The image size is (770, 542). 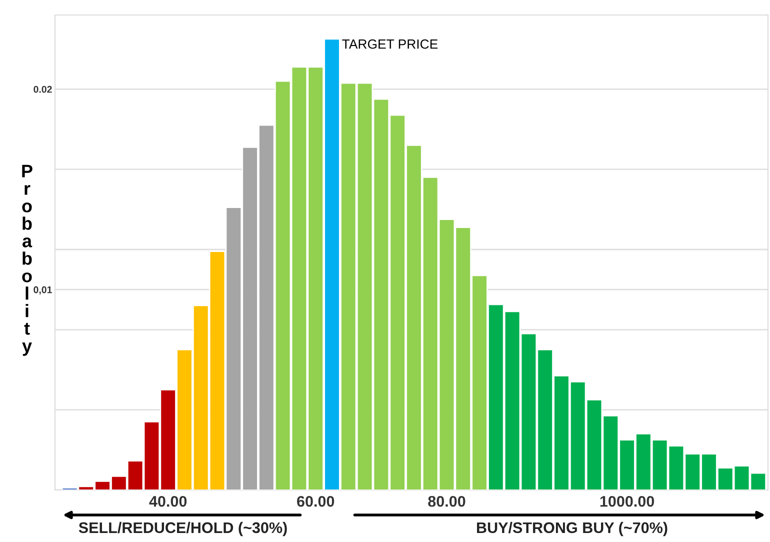 What do you see at coordinates (447, 501) in the screenshot?
I see `x-tick-label: 80.00` at bounding box center [447, 501].